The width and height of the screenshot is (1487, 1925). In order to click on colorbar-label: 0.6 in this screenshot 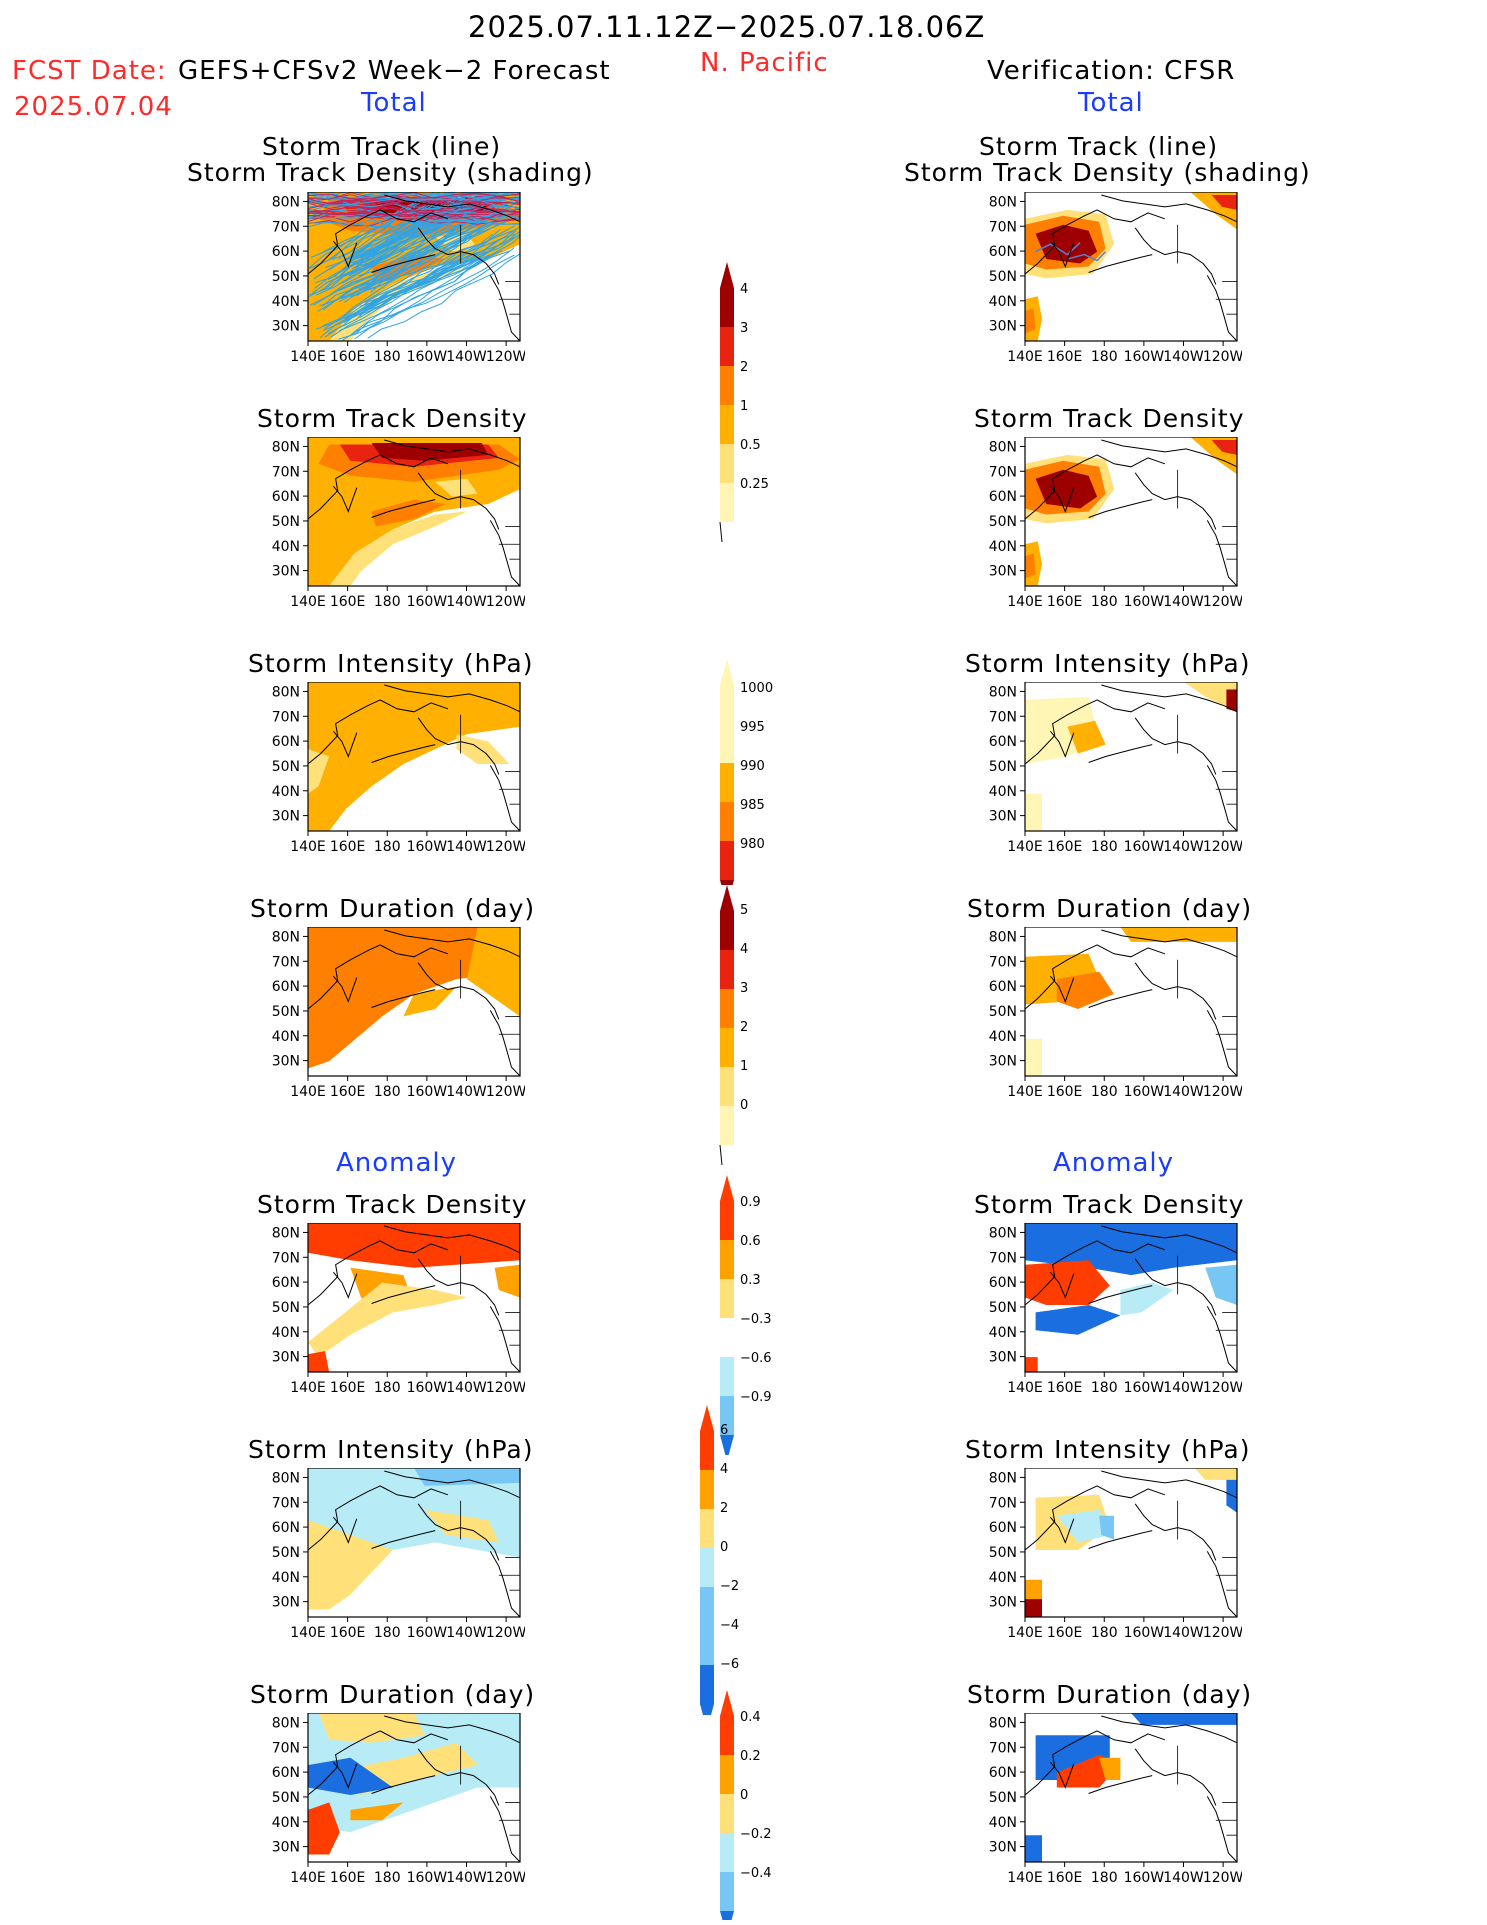, I will do `click(750, 1241)`.